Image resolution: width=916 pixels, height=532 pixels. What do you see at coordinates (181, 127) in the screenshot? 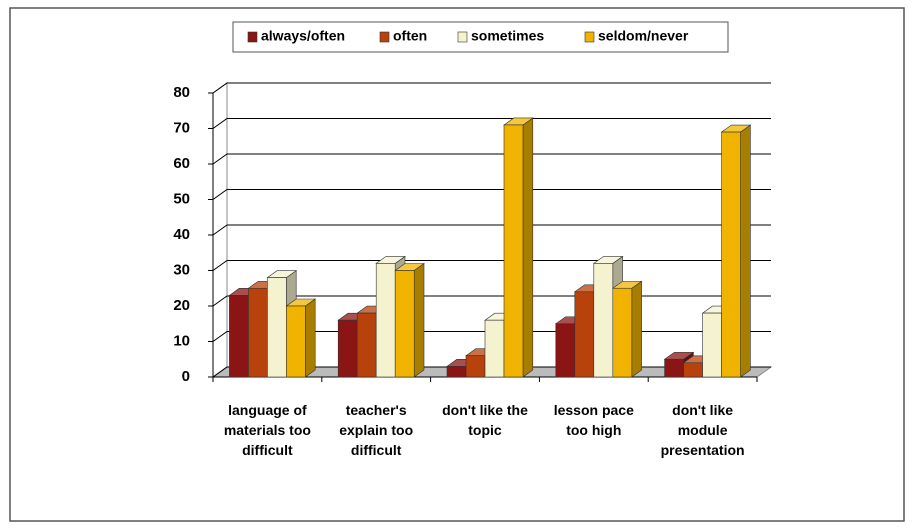
I see `y-tick-label: 70` at bounding box center [181, 127].